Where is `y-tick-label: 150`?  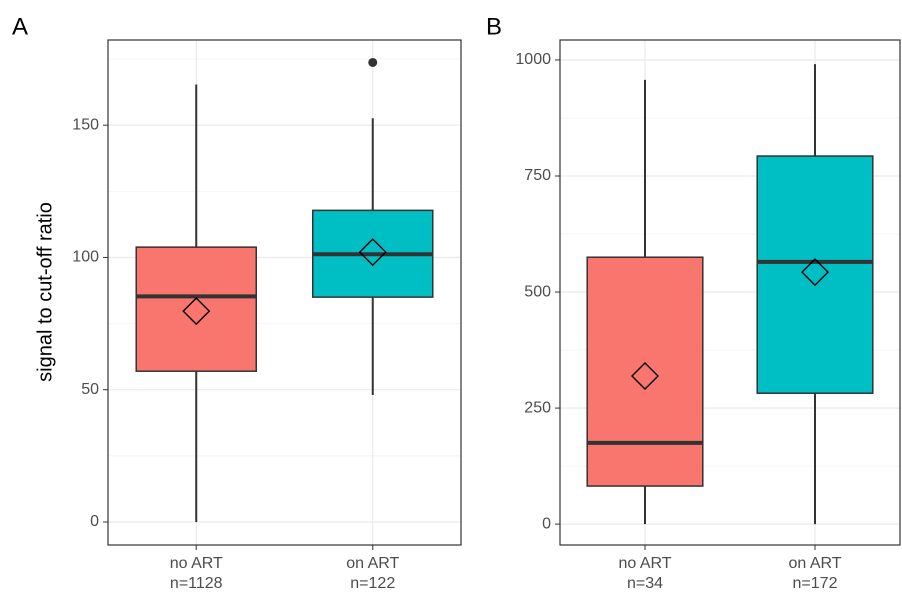 y-tick-label: 150 is located at coordinates (85, 124).